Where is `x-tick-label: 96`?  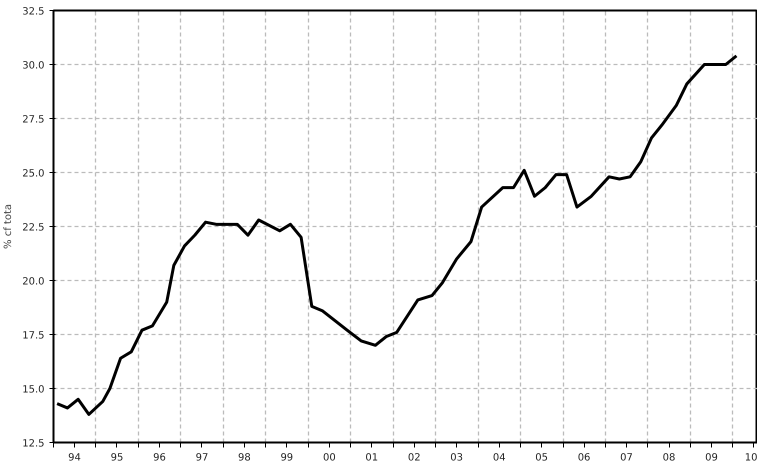
x-tick-label: 96 is located at coordinates (159, 458).